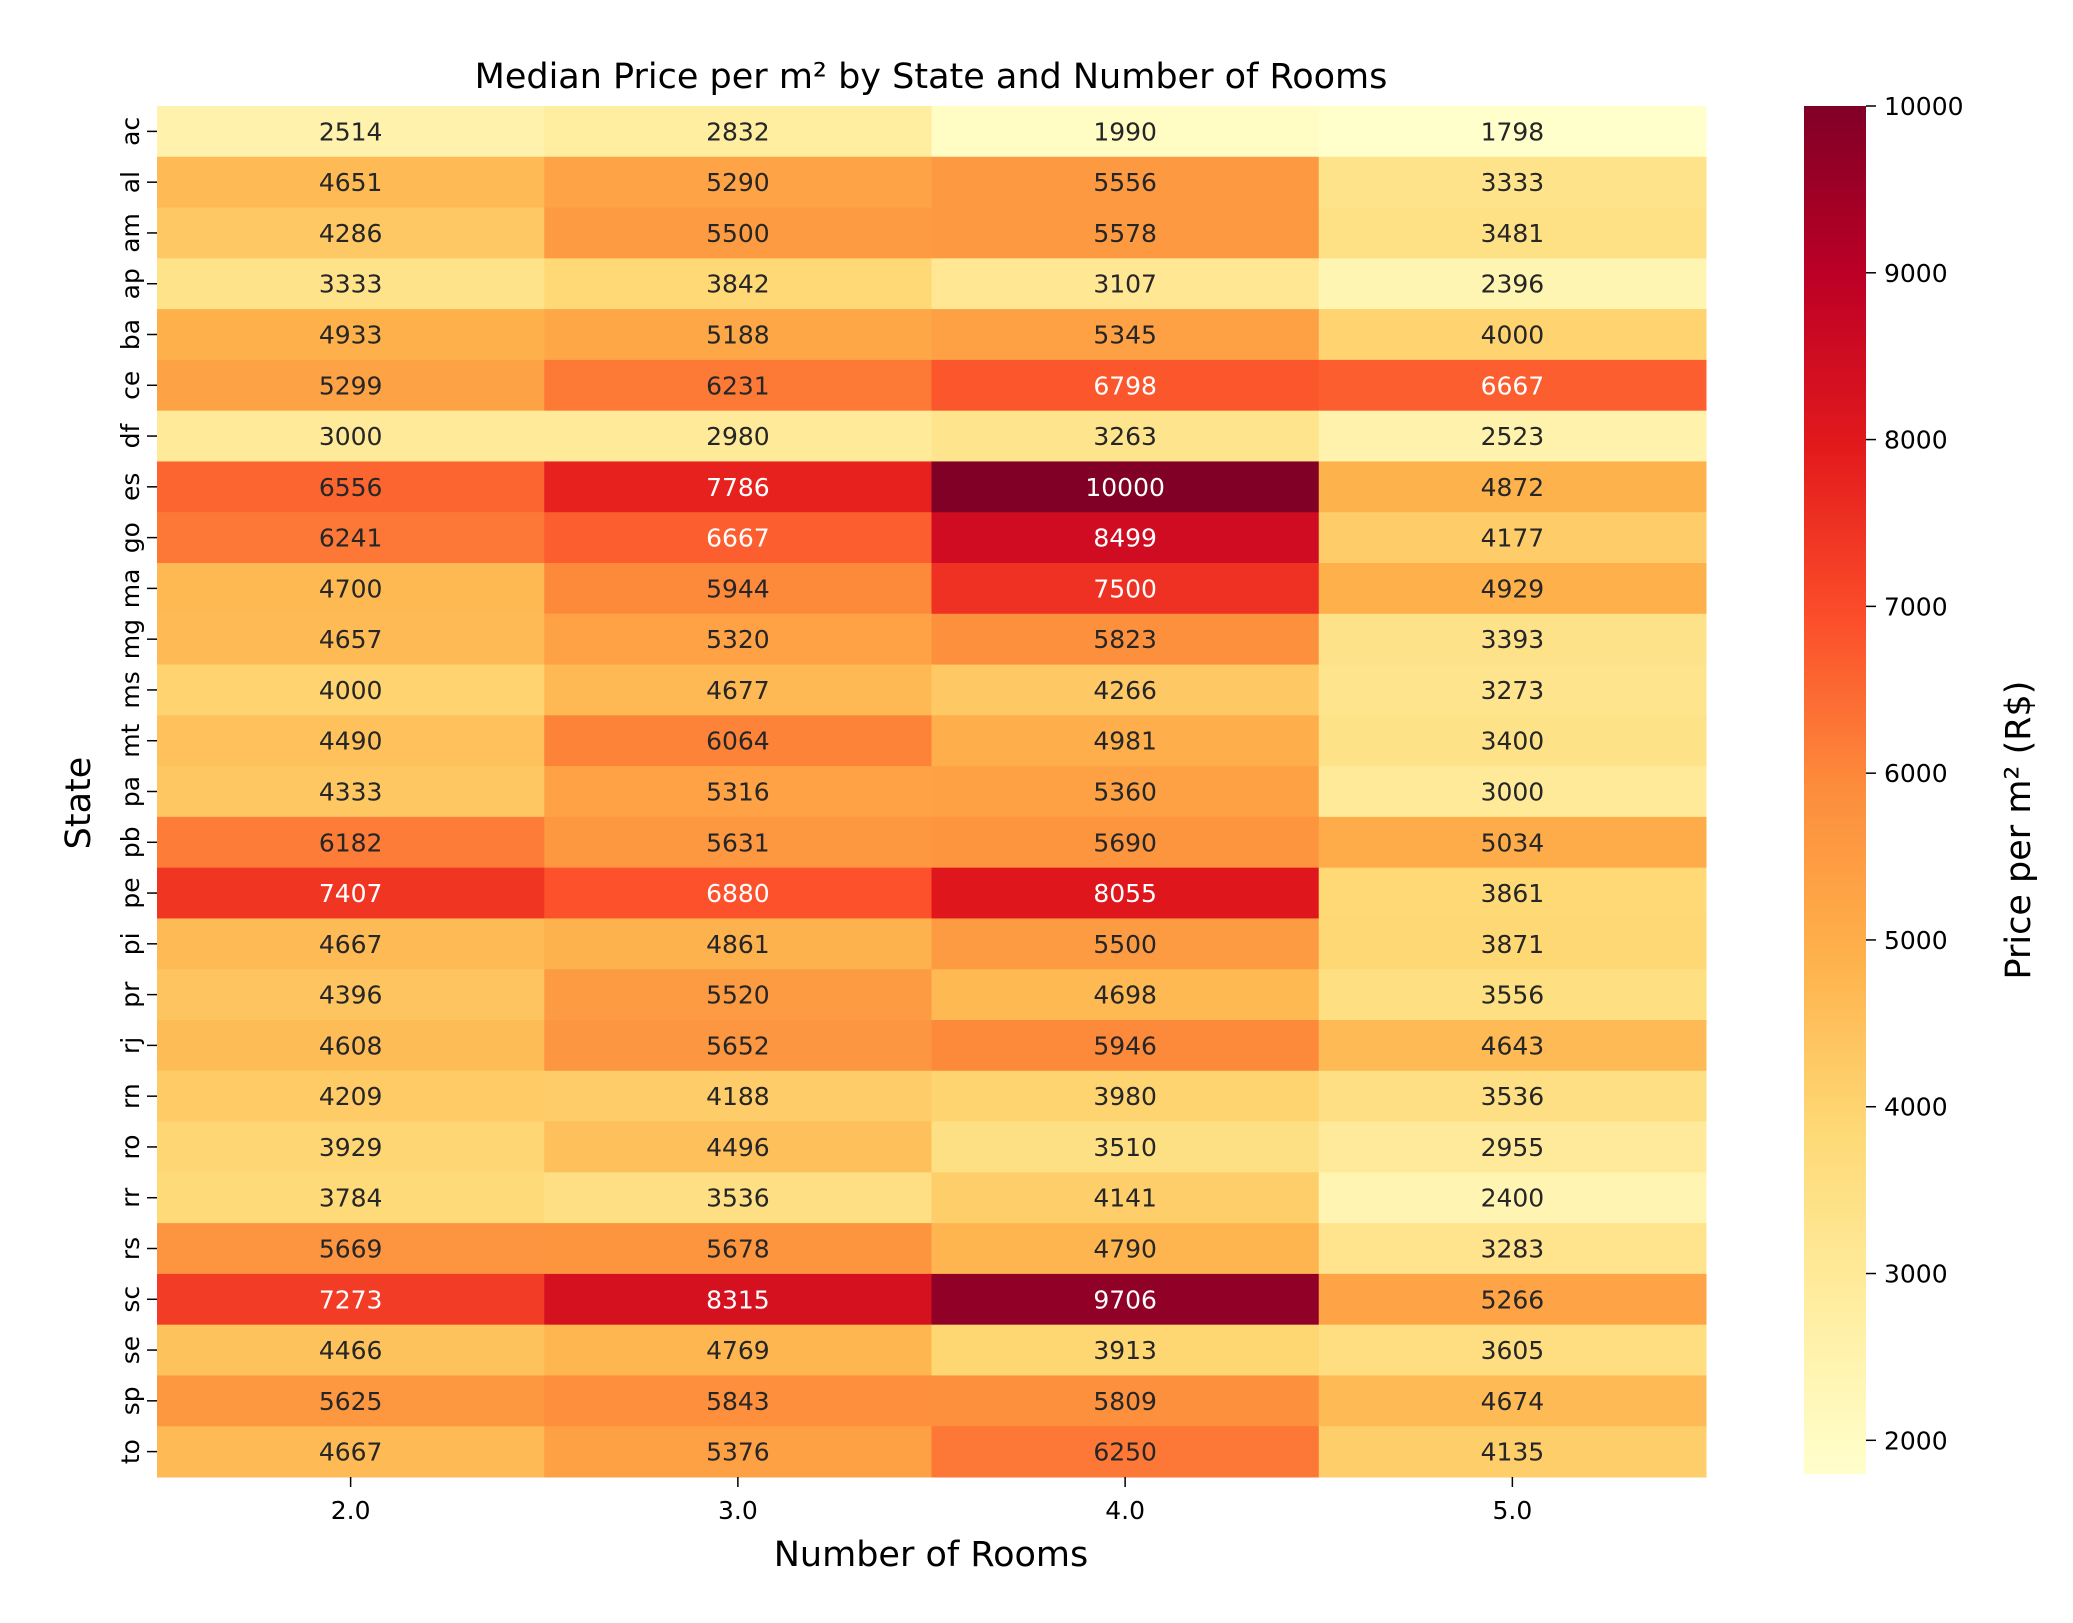  Describe the element at coordinates (130, 1096) in the screenshot. I see `y-tick-label: rn` at that location.